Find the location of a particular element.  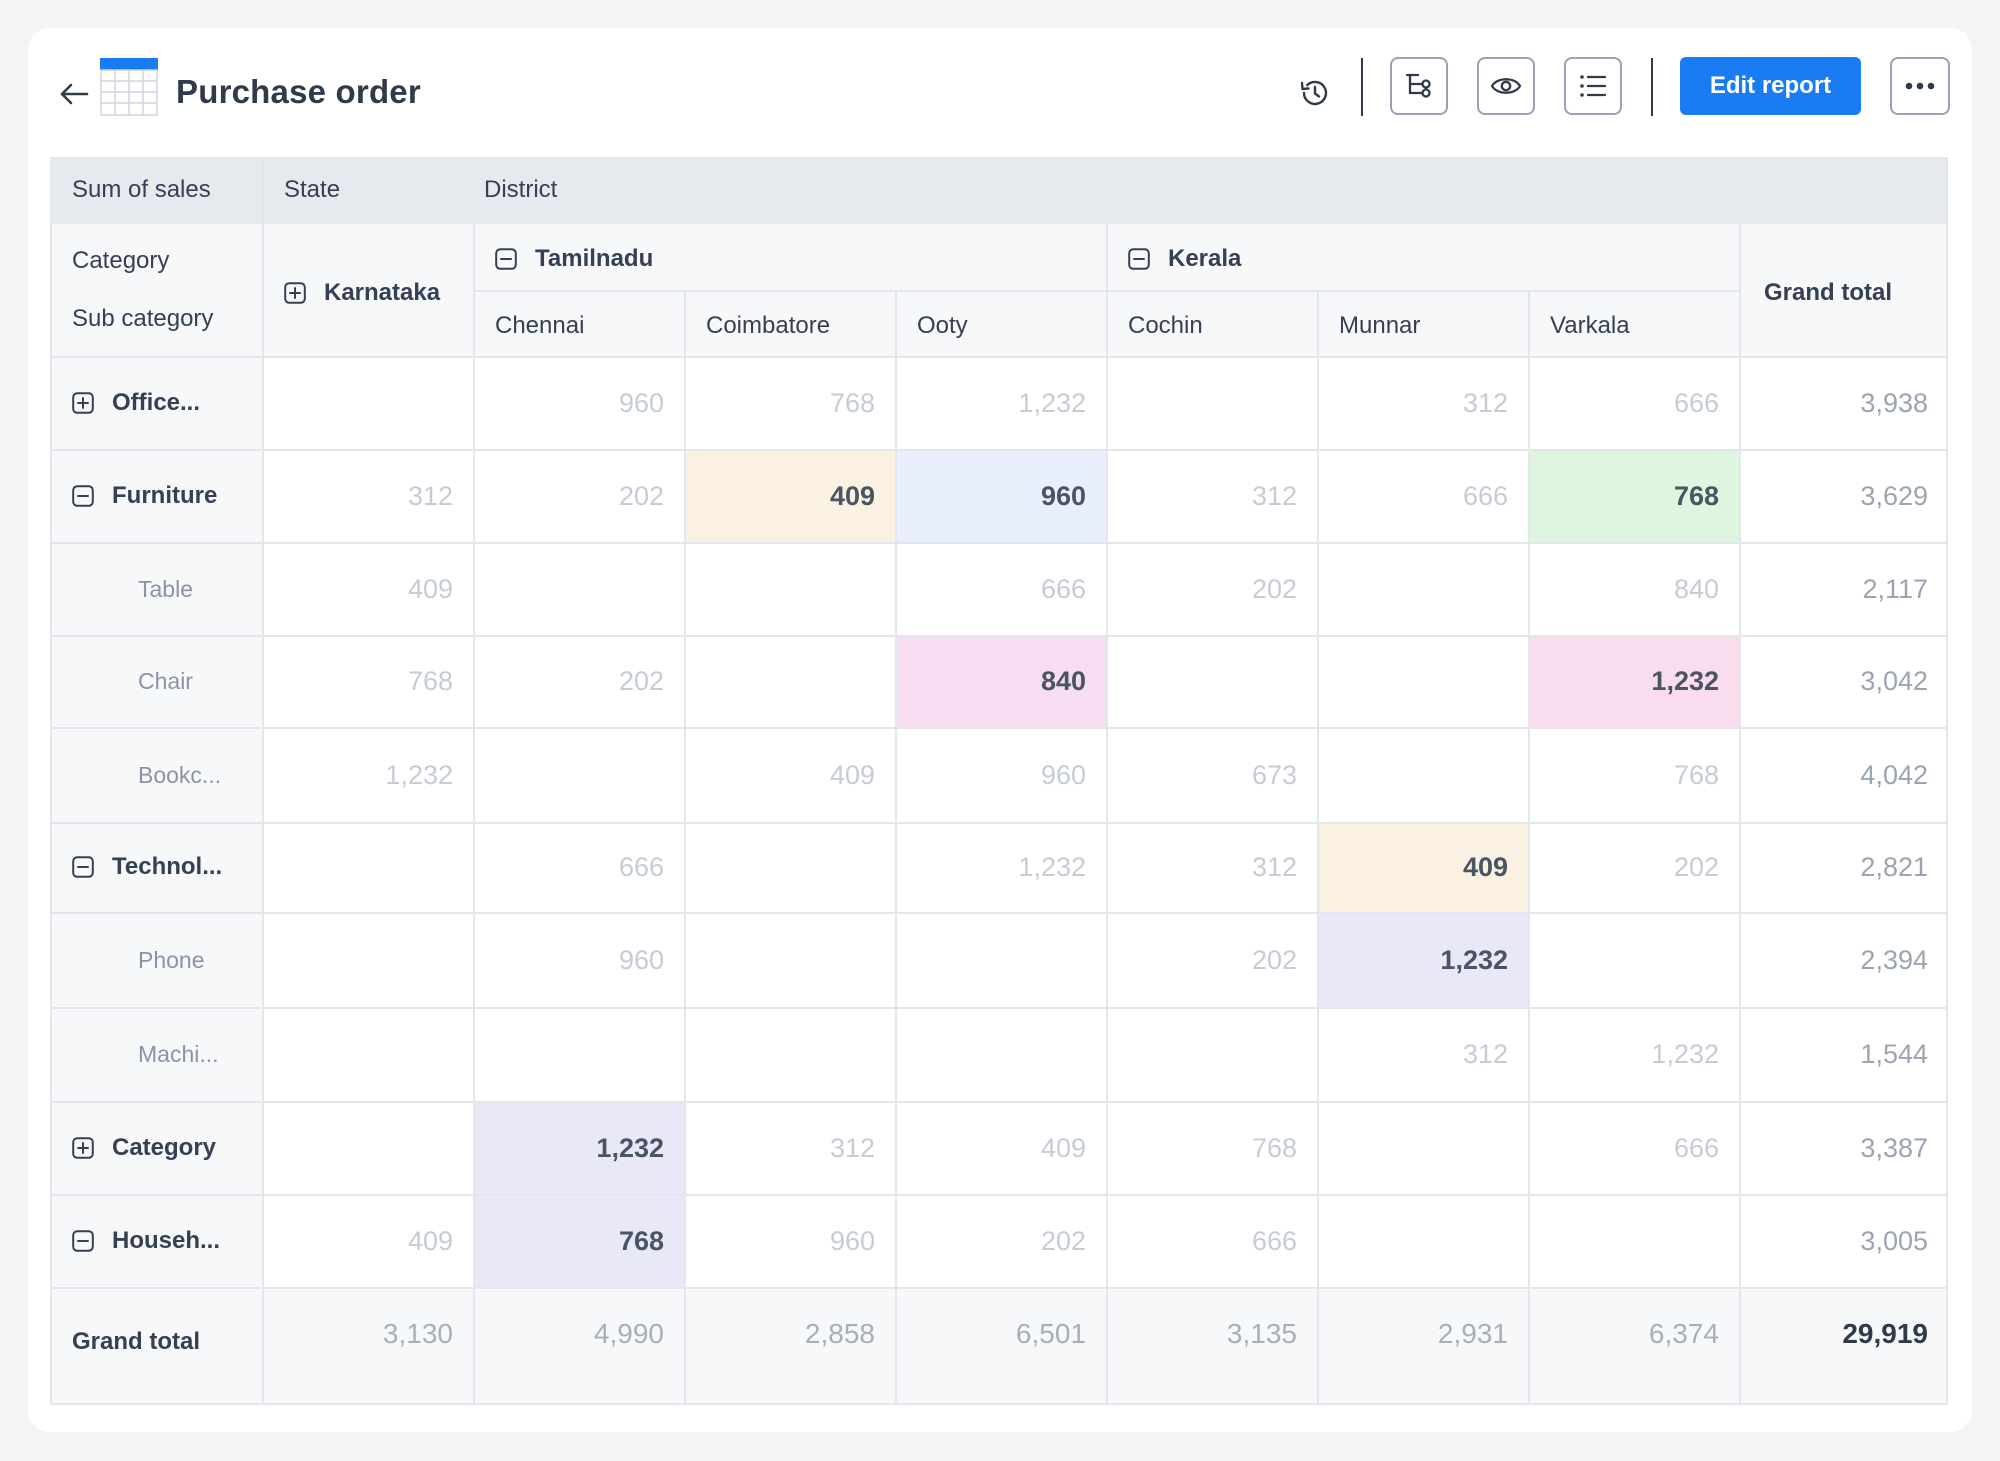

more-button is located at coordinates (1920, 86).